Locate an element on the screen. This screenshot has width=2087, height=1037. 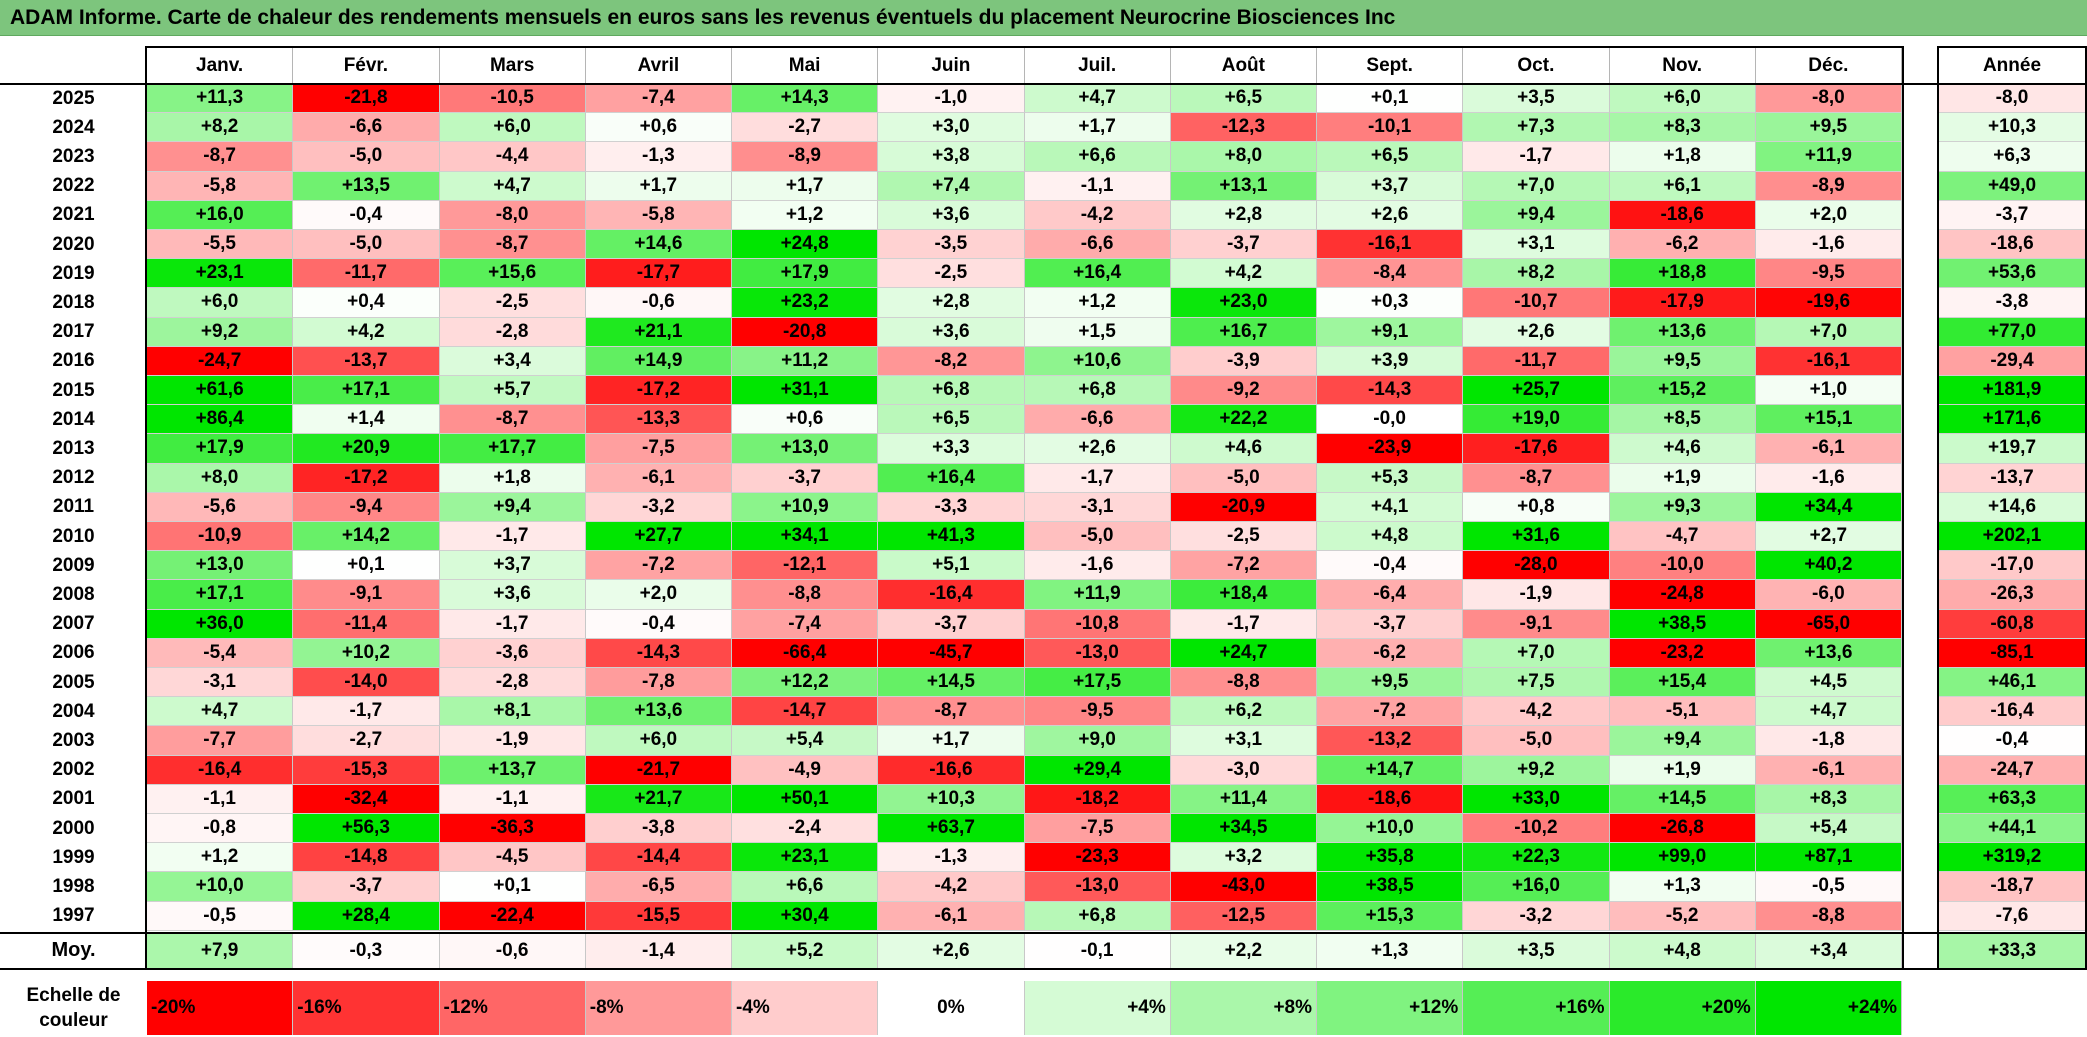
heatmap-cell: +33,0 is located at coordinates (1536, 799).